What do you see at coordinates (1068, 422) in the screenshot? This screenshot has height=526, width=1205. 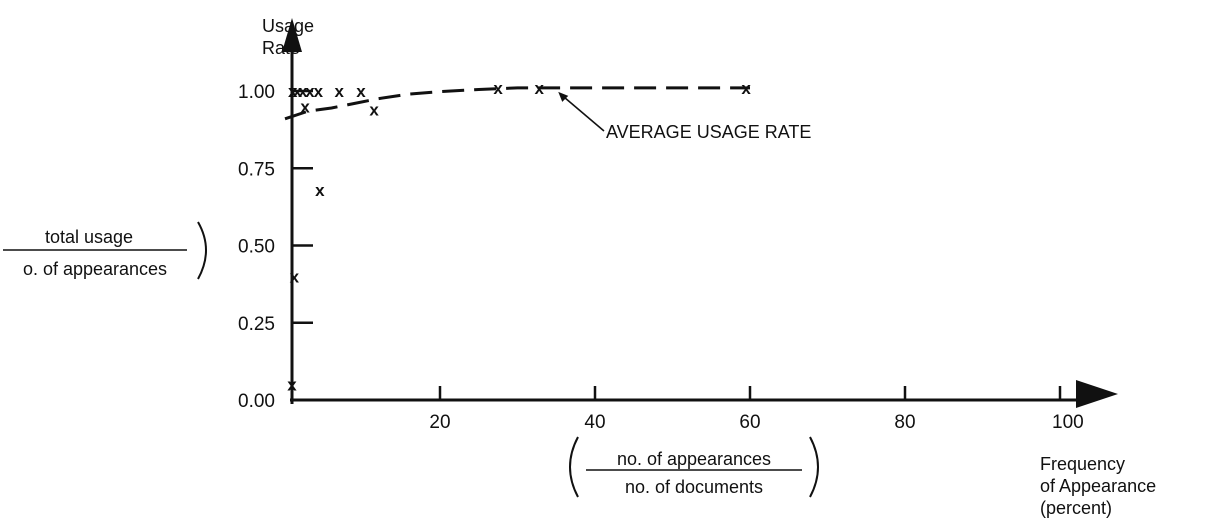 I see `x-tick-label: 100` at bounding box center [1068, 422].